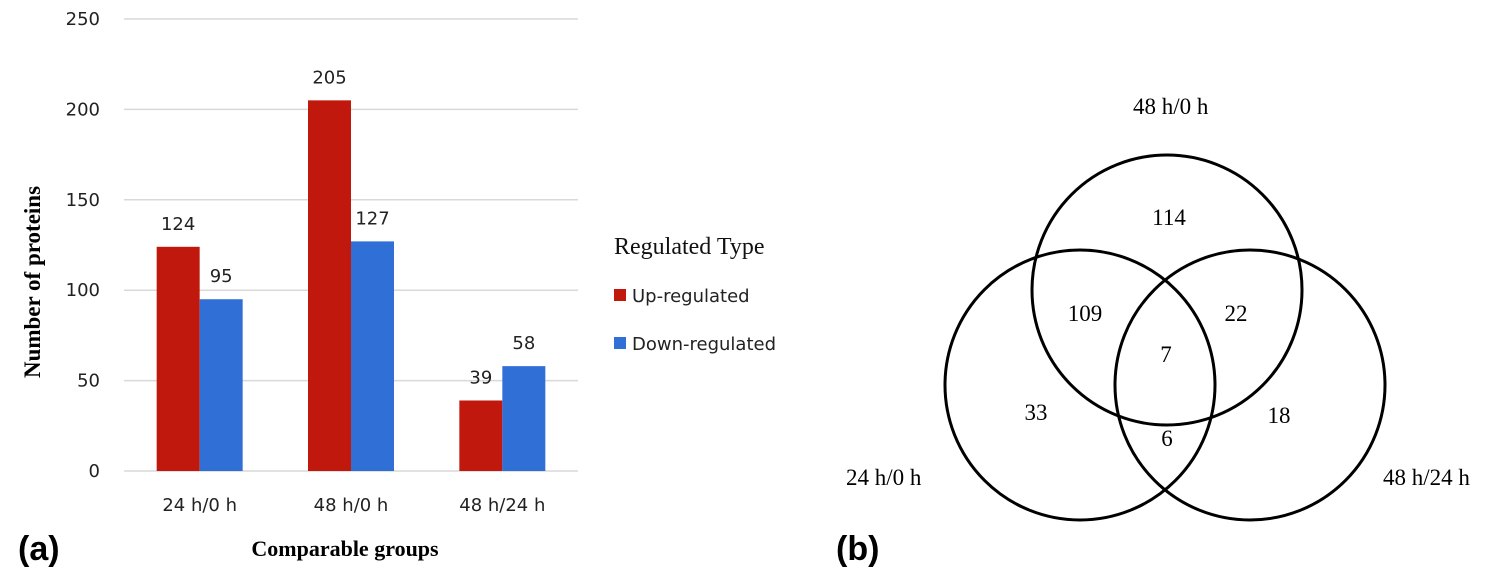 The width and height of the screenshot is (1494, 570). I want to click on venn-set-label-48h-24h: 48 h/24 h, so click(1426, 477).